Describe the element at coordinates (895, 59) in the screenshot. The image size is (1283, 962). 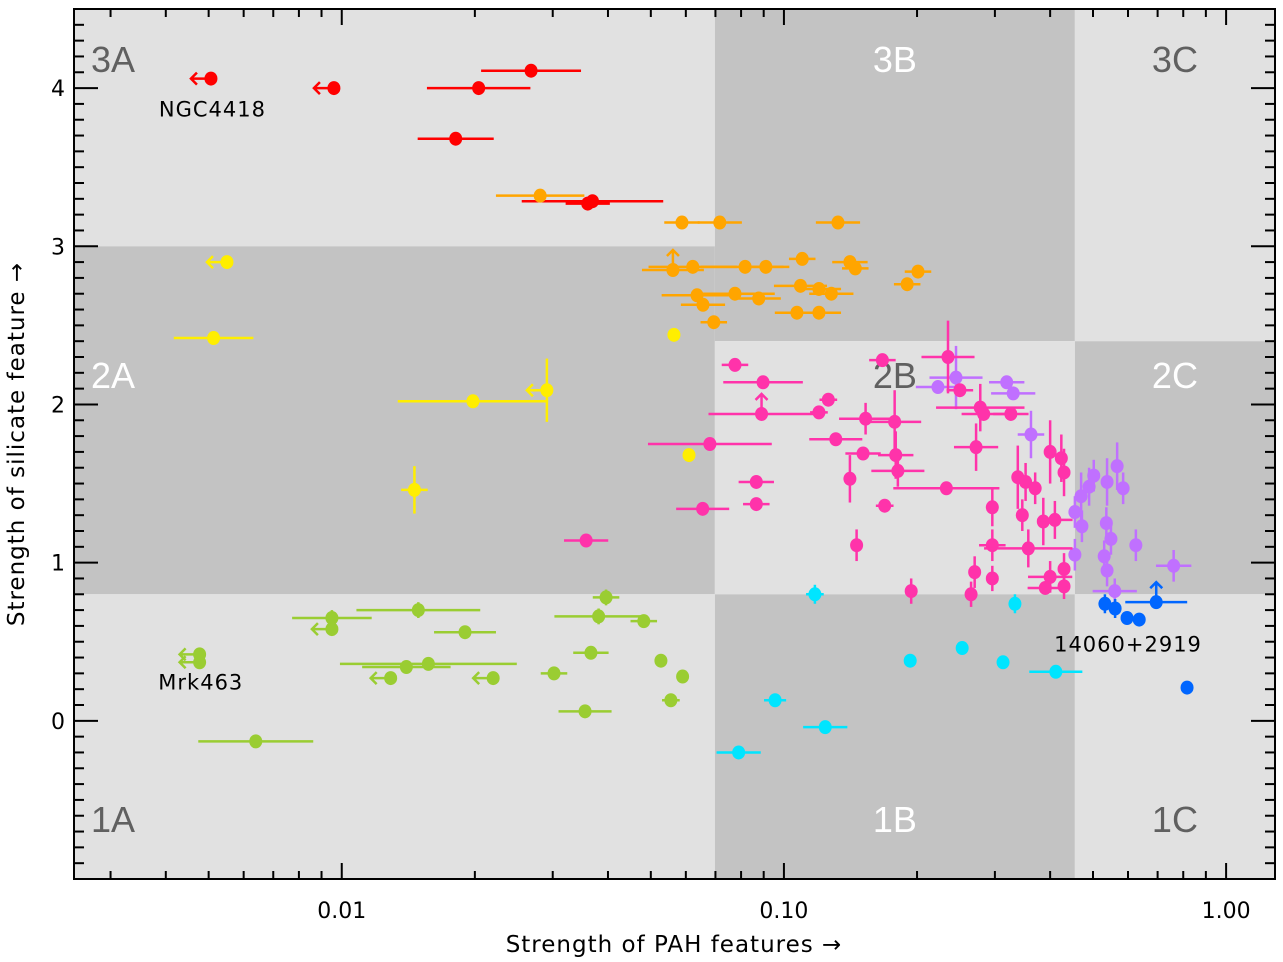
I see `region-label: 3B` at that location.